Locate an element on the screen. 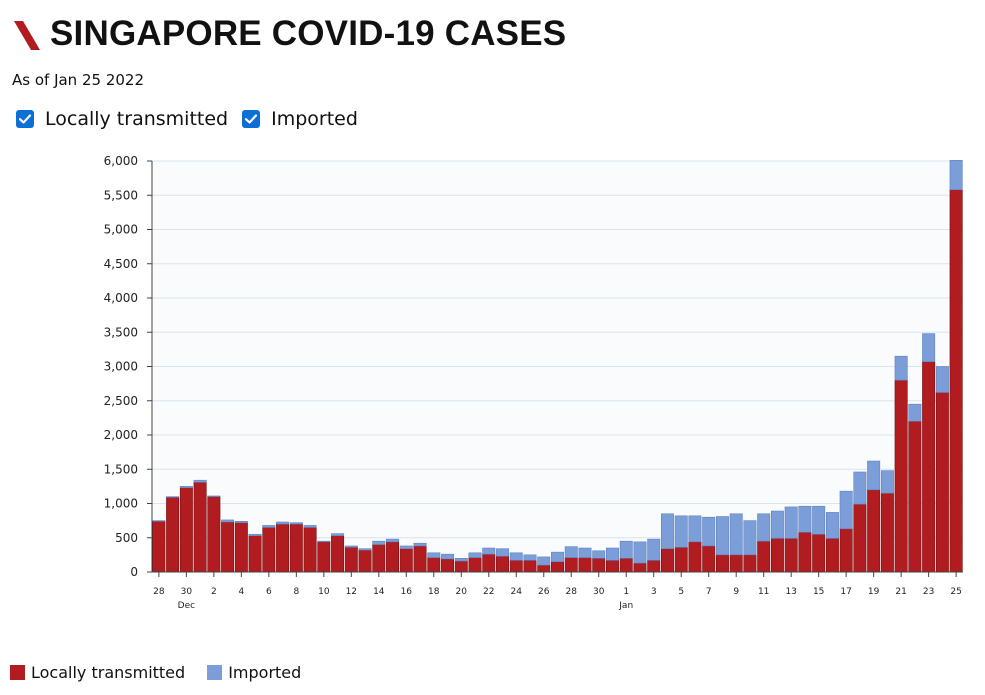  x-tick-label: 10 is located at coordinates (324, 592).